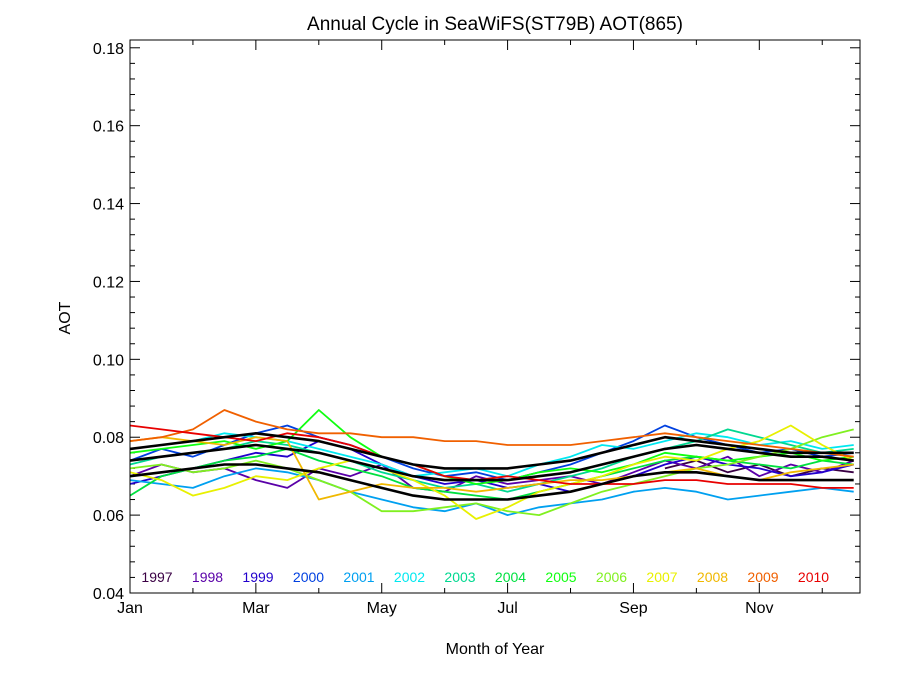 The height and width of the screenshot is (675, 900). I want to click on series-line-2009, so click(491, 433).